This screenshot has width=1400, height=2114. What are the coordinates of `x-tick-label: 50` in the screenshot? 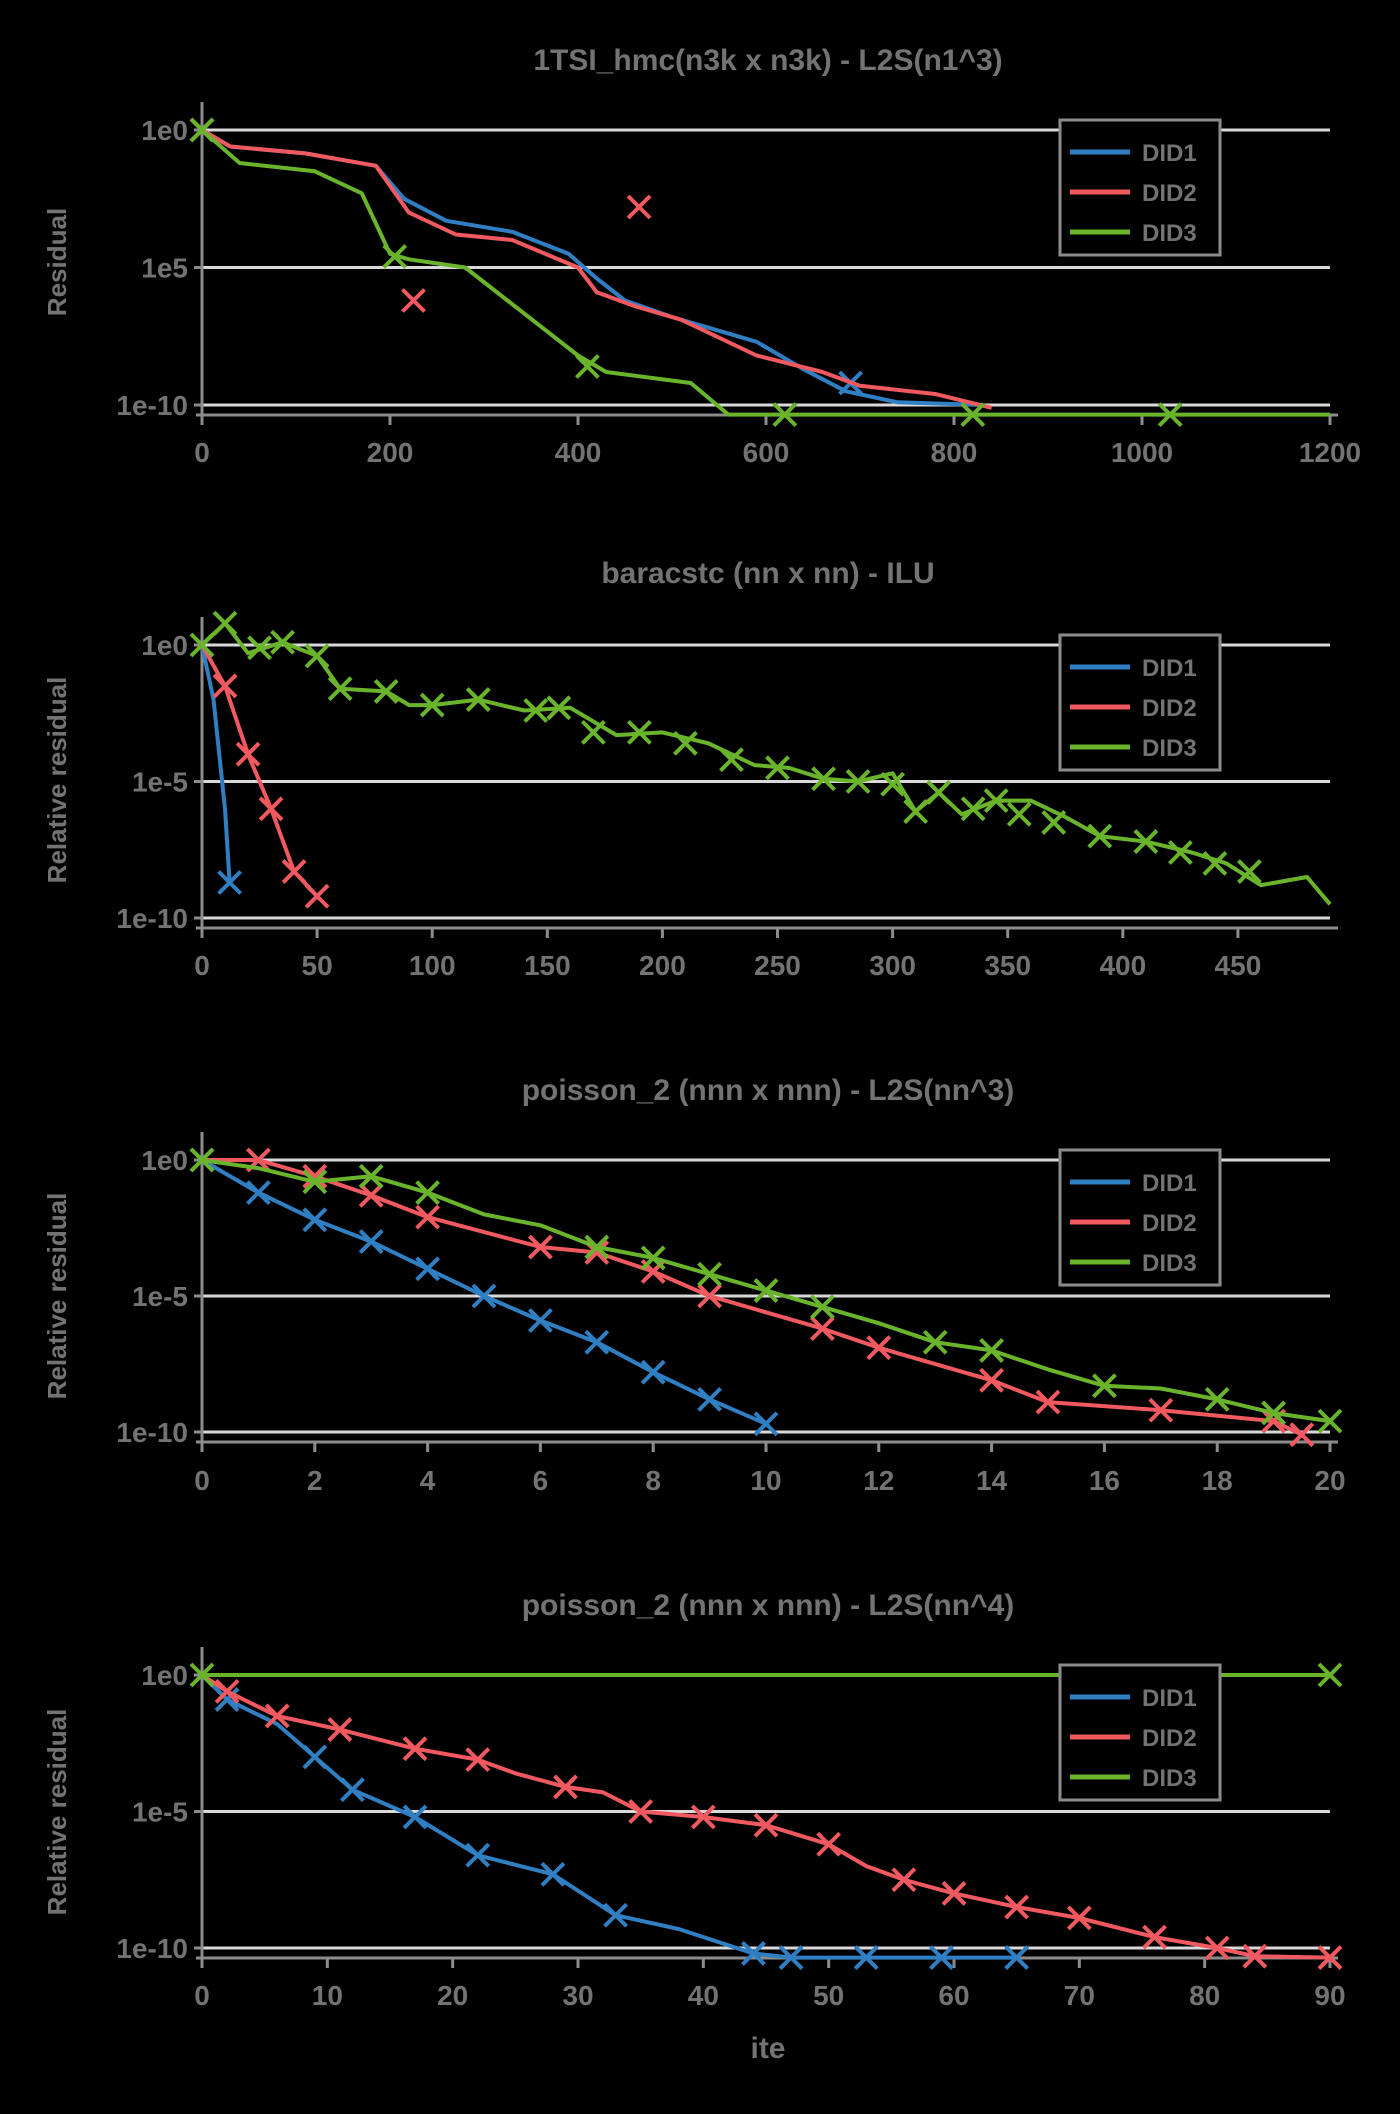 It's located at (828, 1995).